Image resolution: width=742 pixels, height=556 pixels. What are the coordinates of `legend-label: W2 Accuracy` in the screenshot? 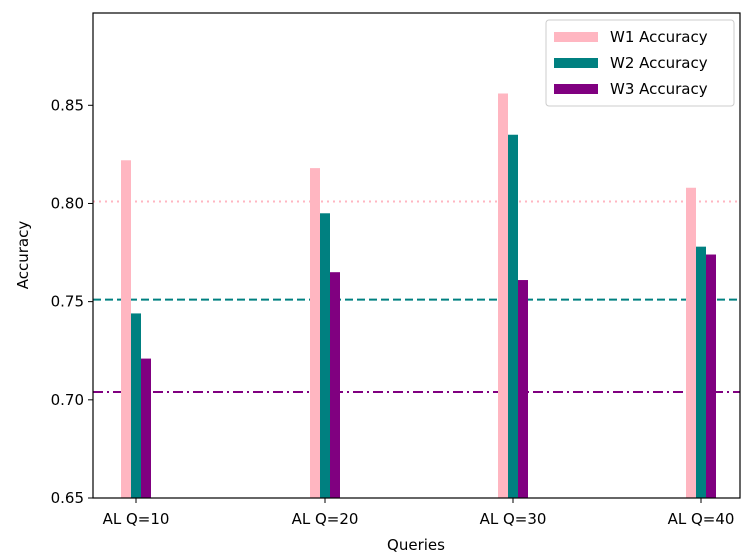 It's located at (659, 63).